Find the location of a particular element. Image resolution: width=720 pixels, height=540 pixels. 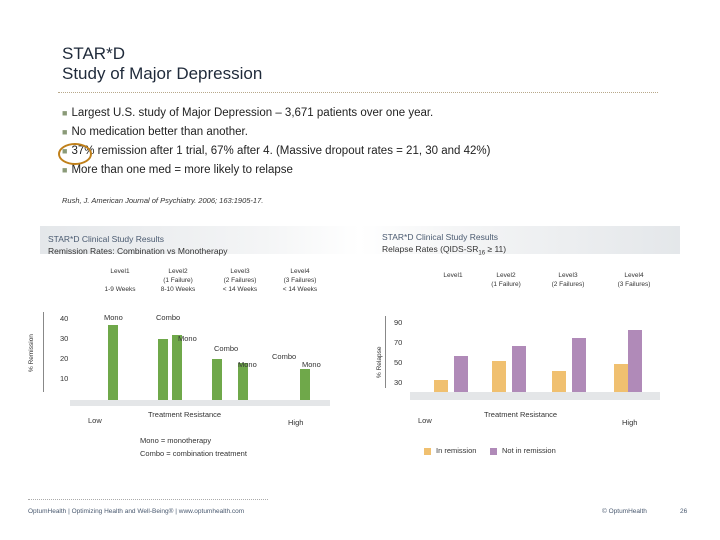

right-axis-high: High is located at coordinates (630, 422).